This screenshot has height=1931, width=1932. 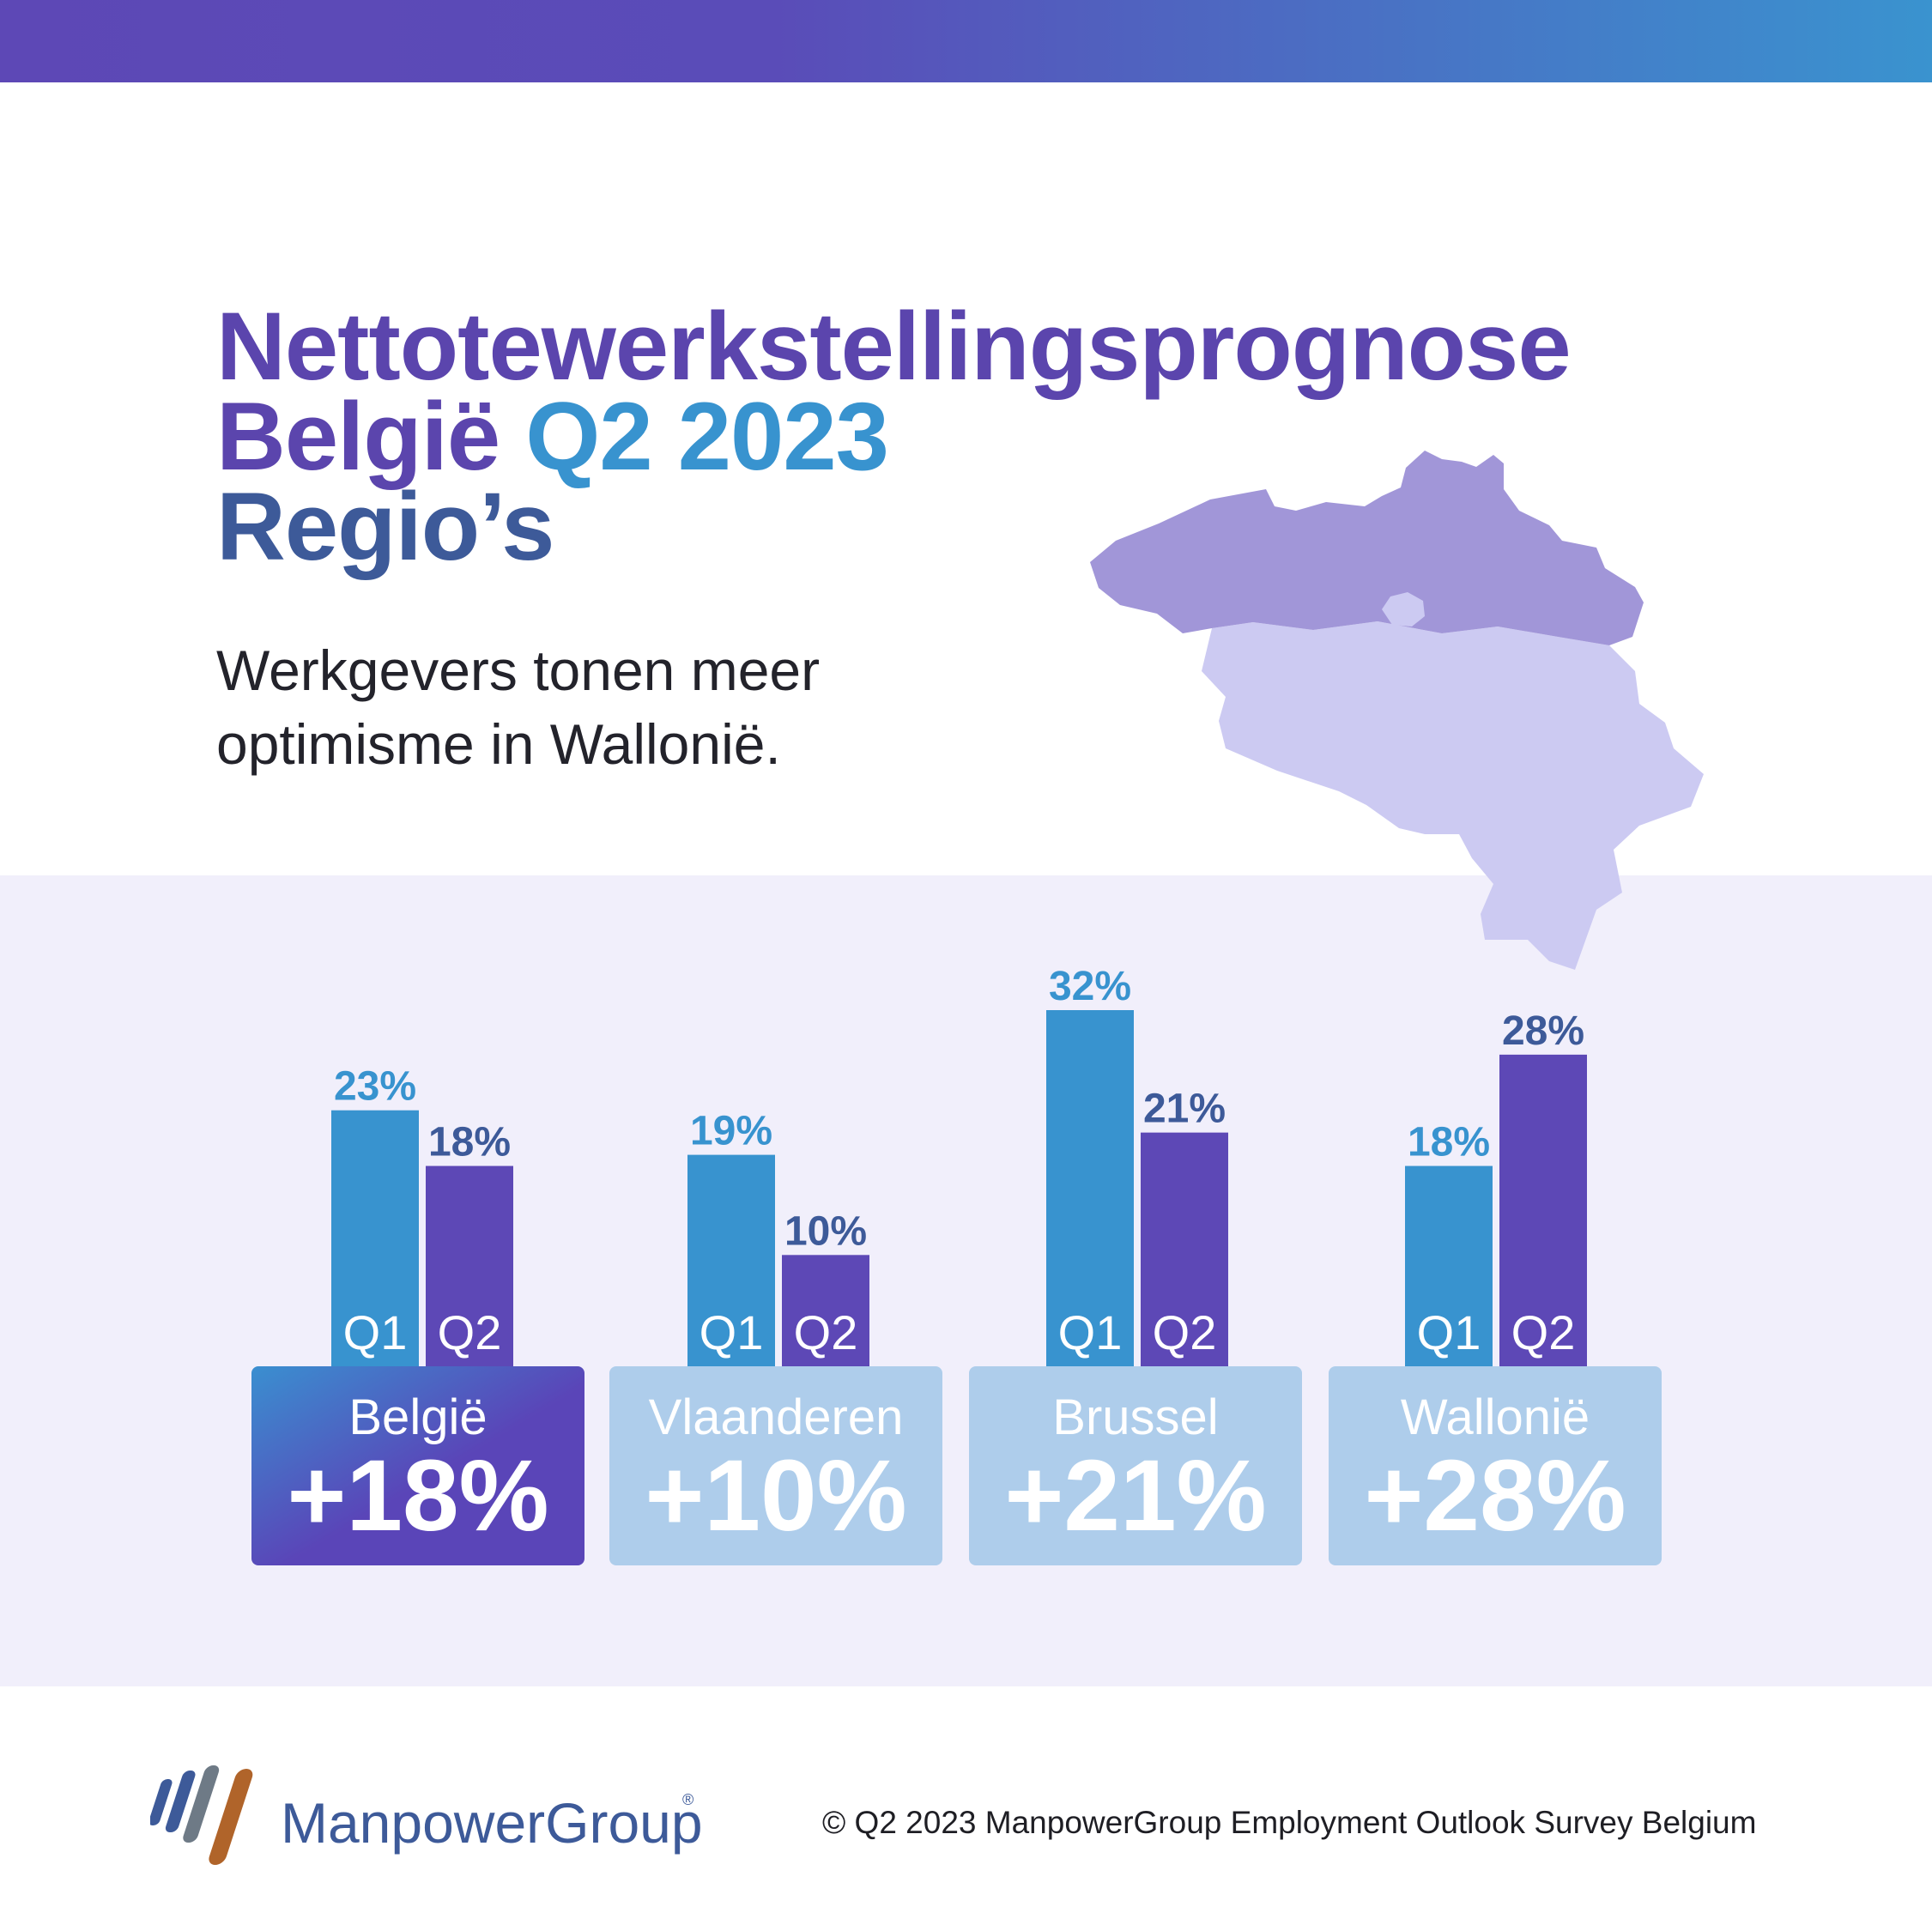 What do you see at coordinates (1090, 1332) in the screenshot?
I see `bar-label-q1-brussel: Q1` at bounding box center [1090, 1332].